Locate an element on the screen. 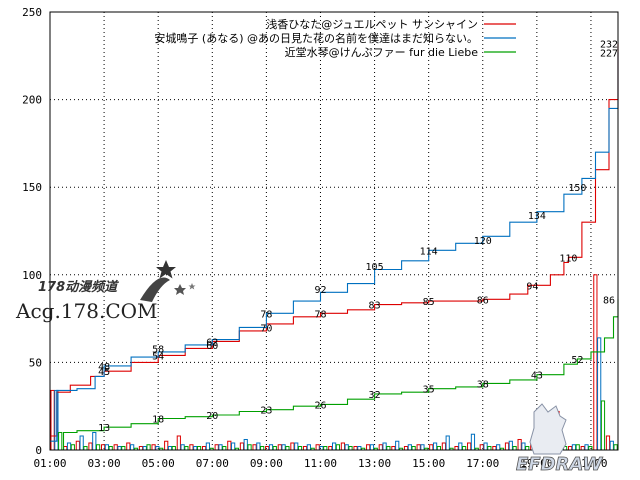 The height and width of the screenshot is (480, 640). data-label: 114 is located at coordinates (429, 251).